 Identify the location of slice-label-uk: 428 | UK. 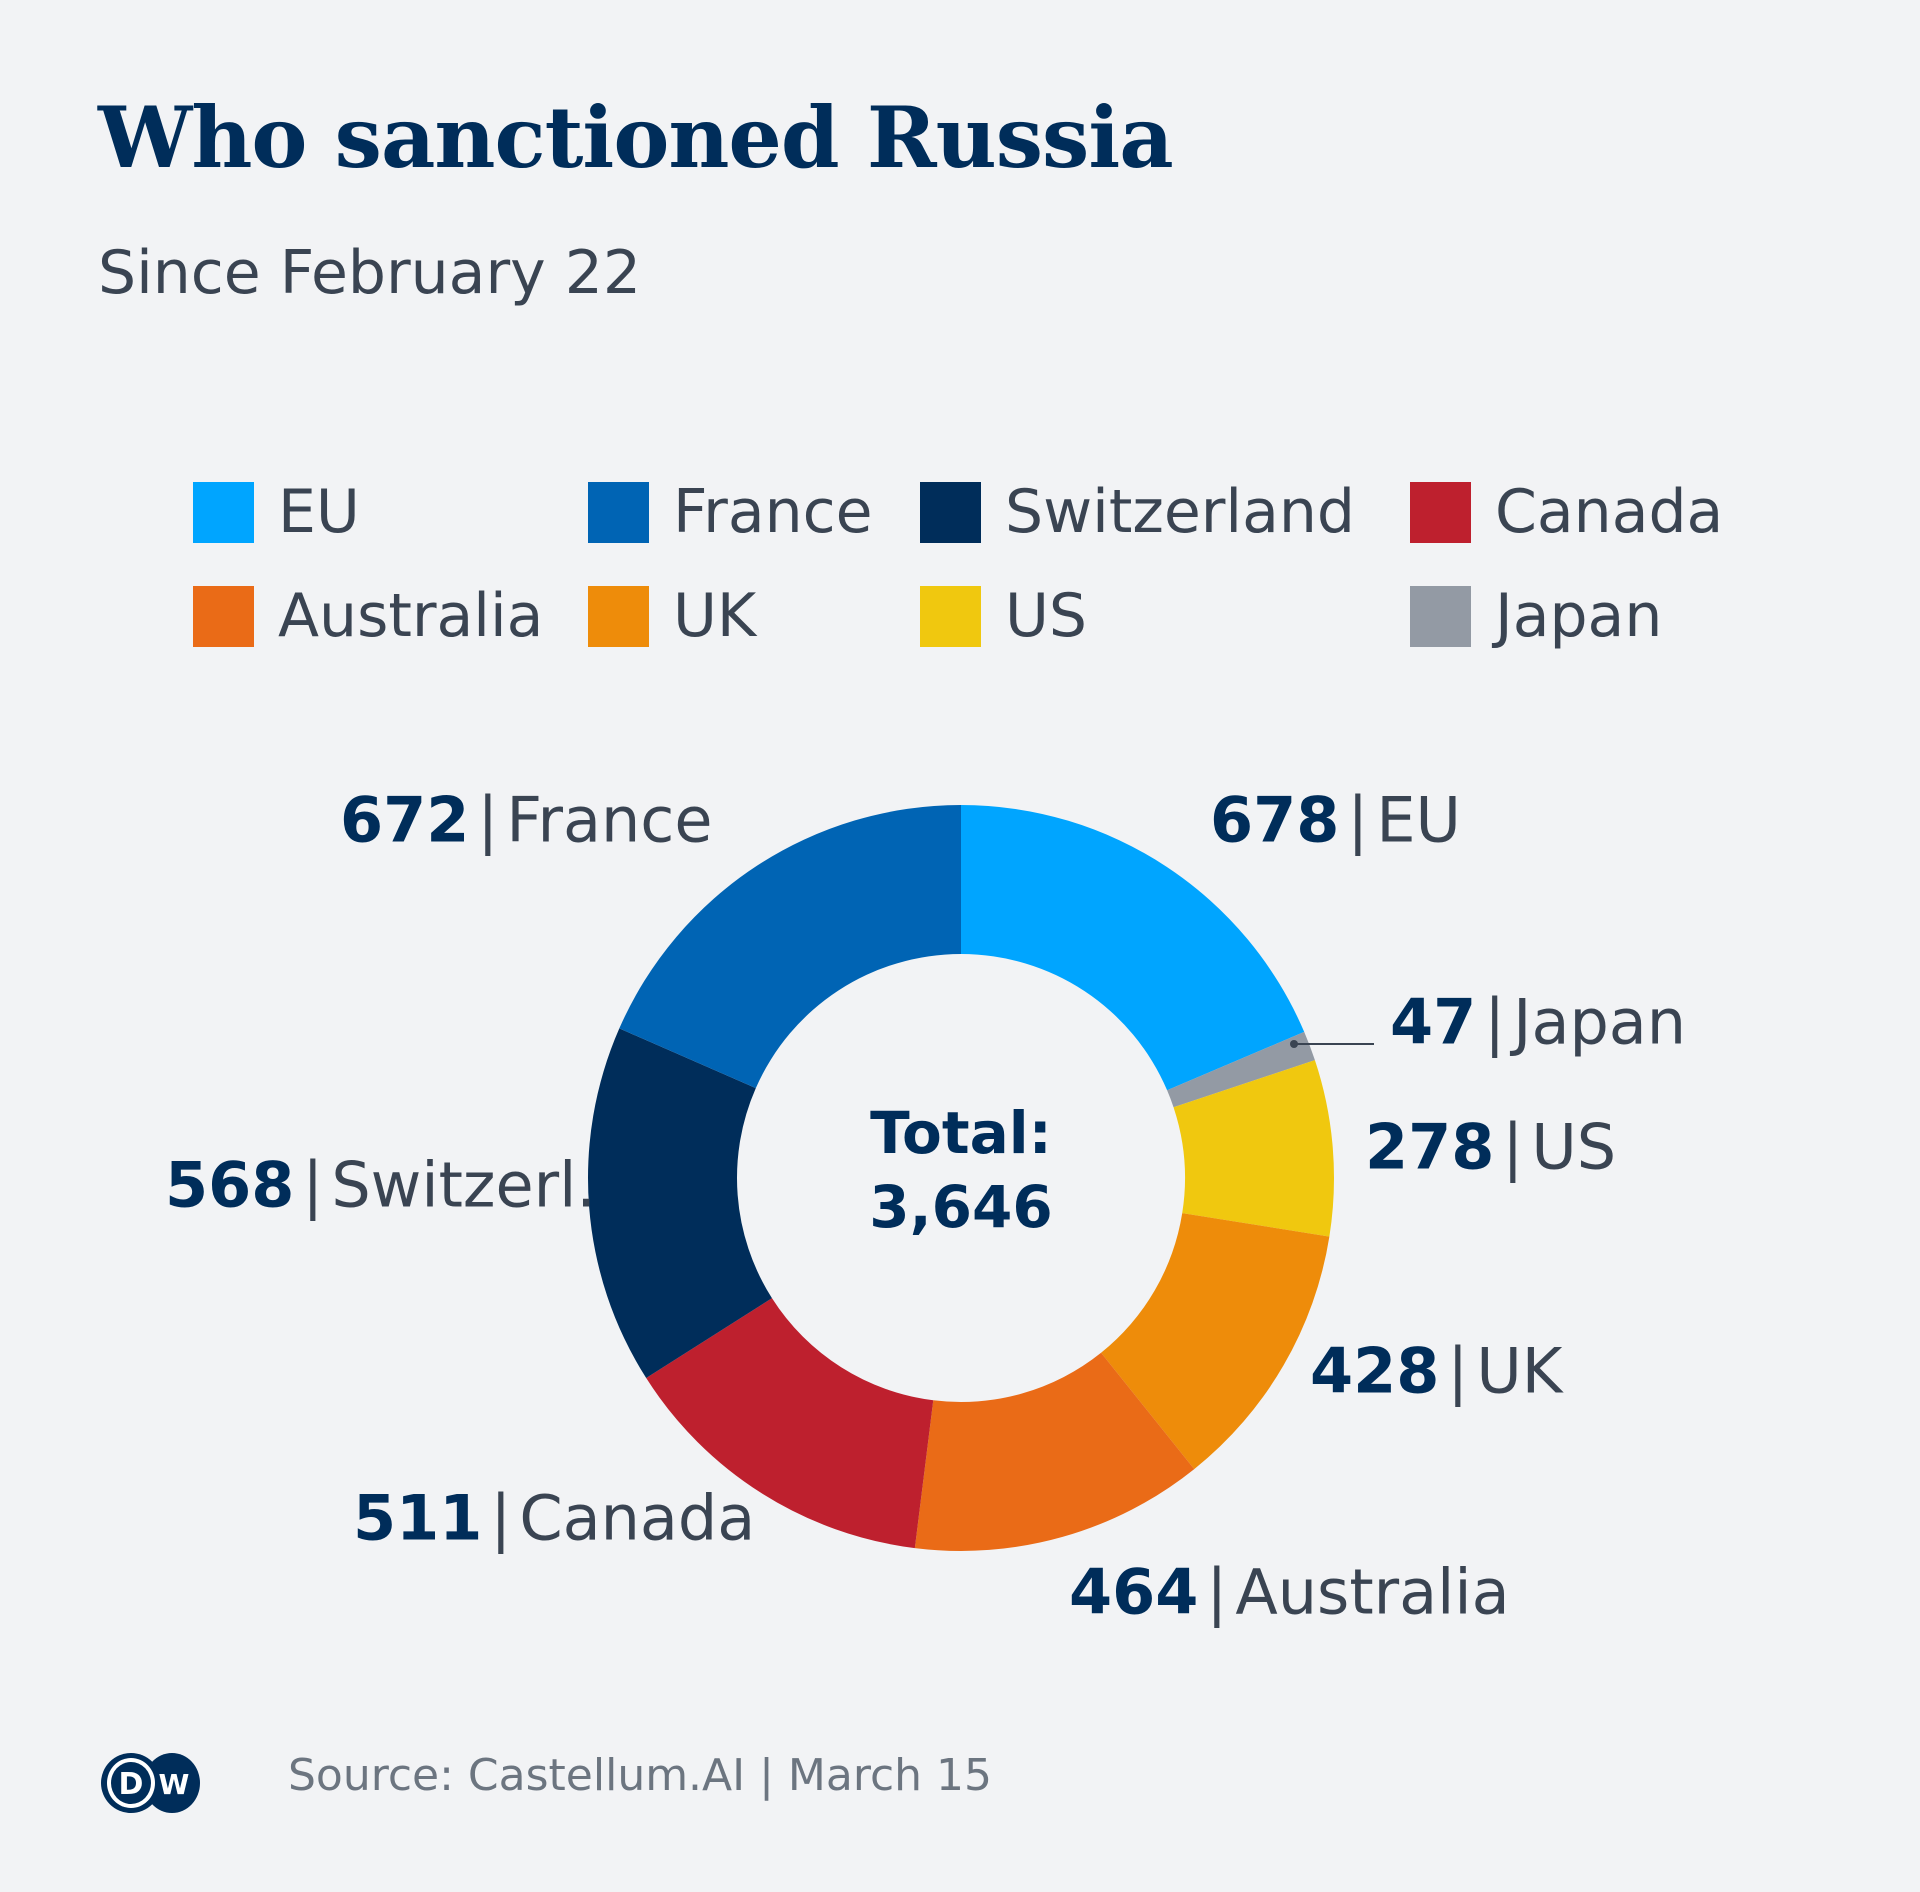
(1436, 1371).